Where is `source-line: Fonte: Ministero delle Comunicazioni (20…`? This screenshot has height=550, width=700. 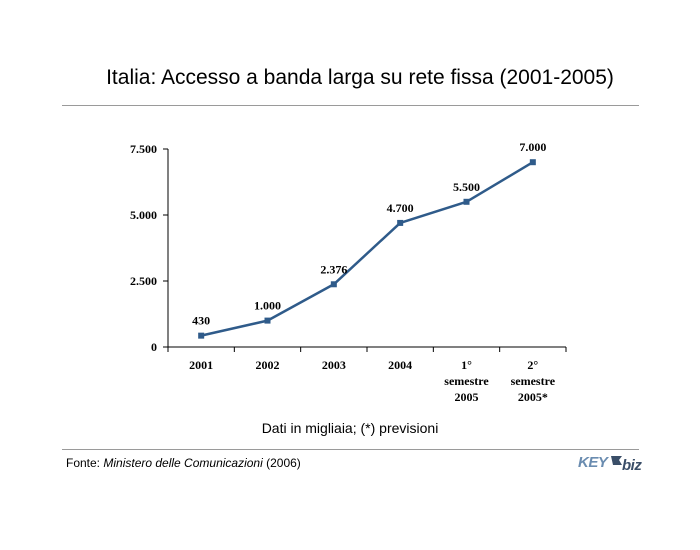
source-line: Fonte: Ministero delle Comunicazioni (20… is located at coordinates (183, 463).